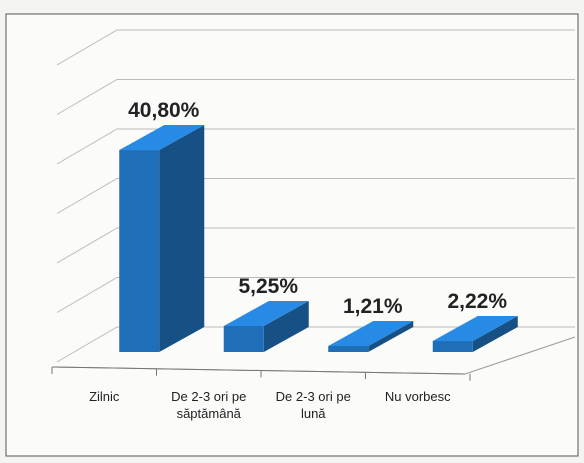 Image resolution: width=584 pixels, height=463 pixels. I want to click on value-label: 5,25%, so click(268, 286).